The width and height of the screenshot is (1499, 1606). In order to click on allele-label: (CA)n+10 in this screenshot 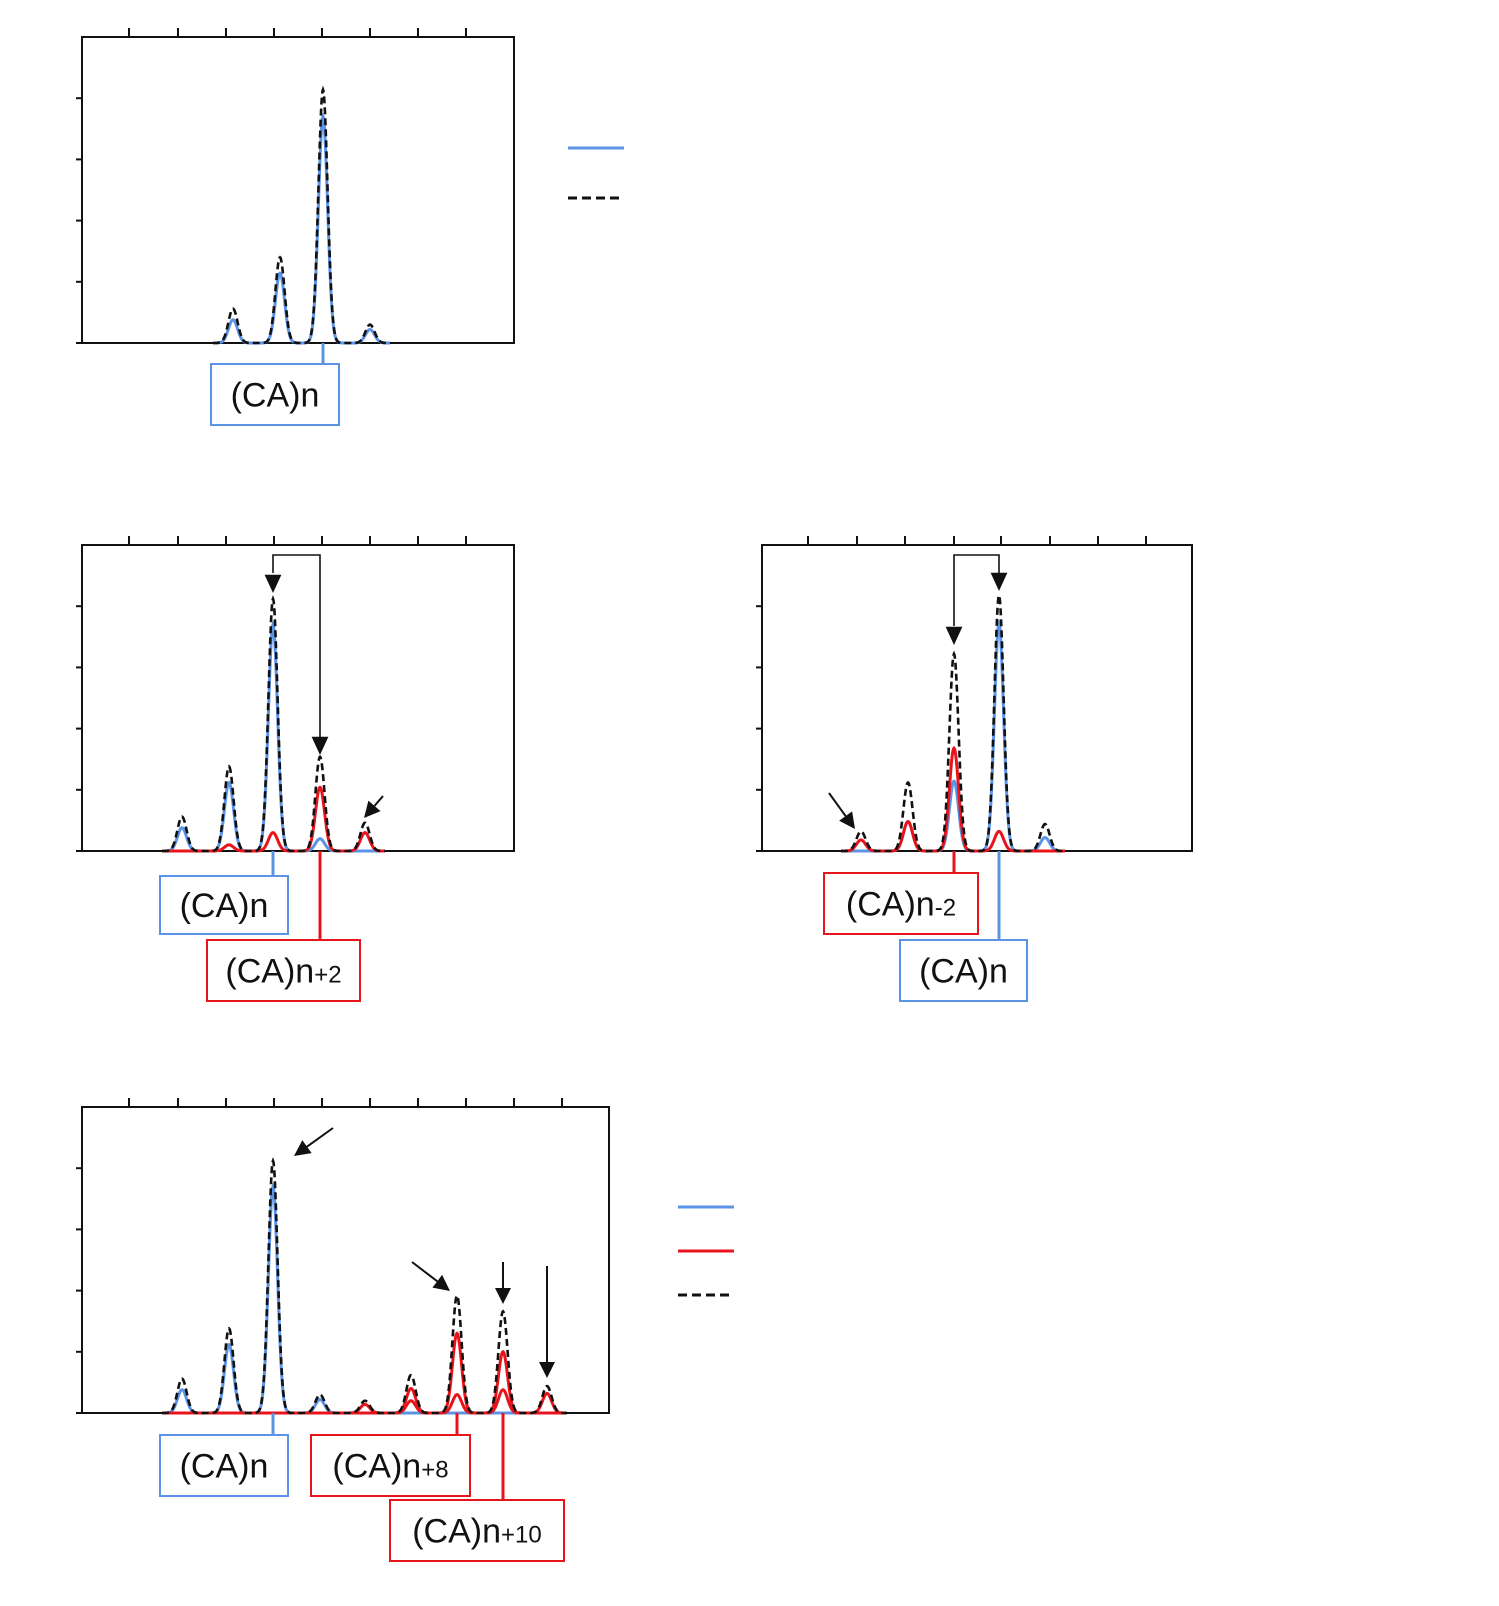, I will do `click(477, 1532)`.